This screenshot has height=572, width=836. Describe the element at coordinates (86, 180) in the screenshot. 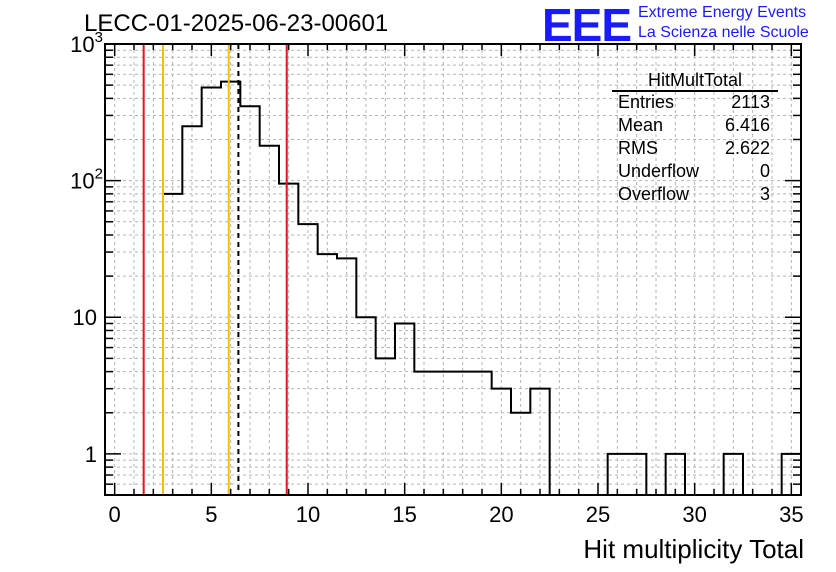

I see `y-tick-label: 10²` at that location.